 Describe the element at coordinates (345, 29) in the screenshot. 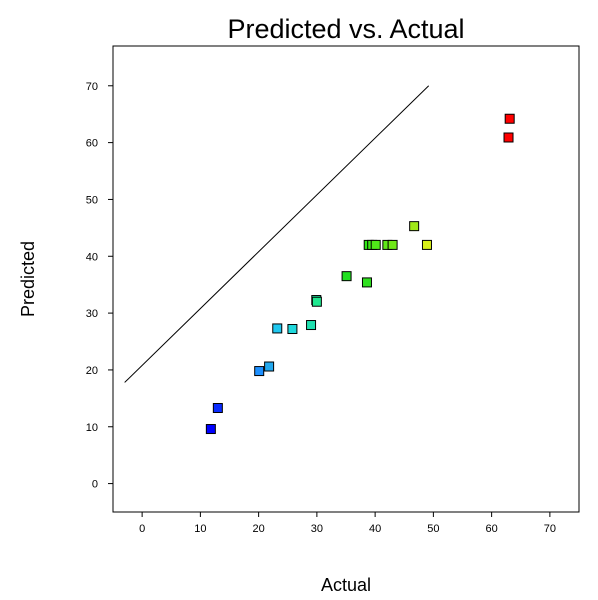

I see `chart-title: Predicted vs. Actual` at that location.